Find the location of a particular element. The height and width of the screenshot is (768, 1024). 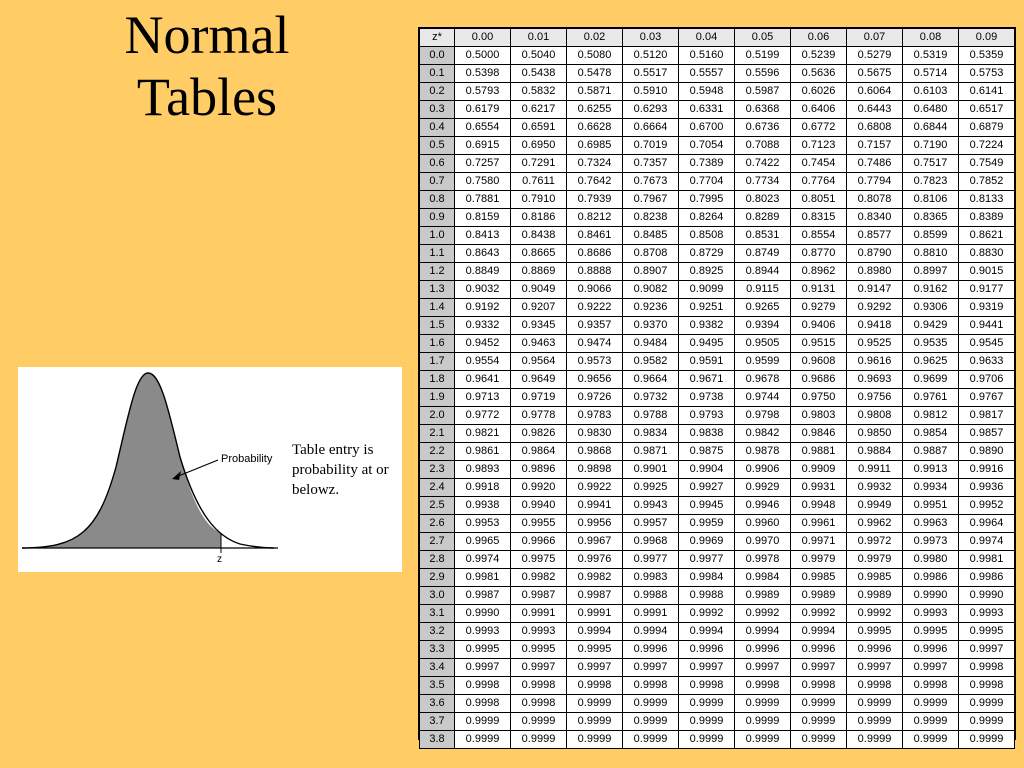

table-cell: 0.9788 is located at coordinates (650, 415).